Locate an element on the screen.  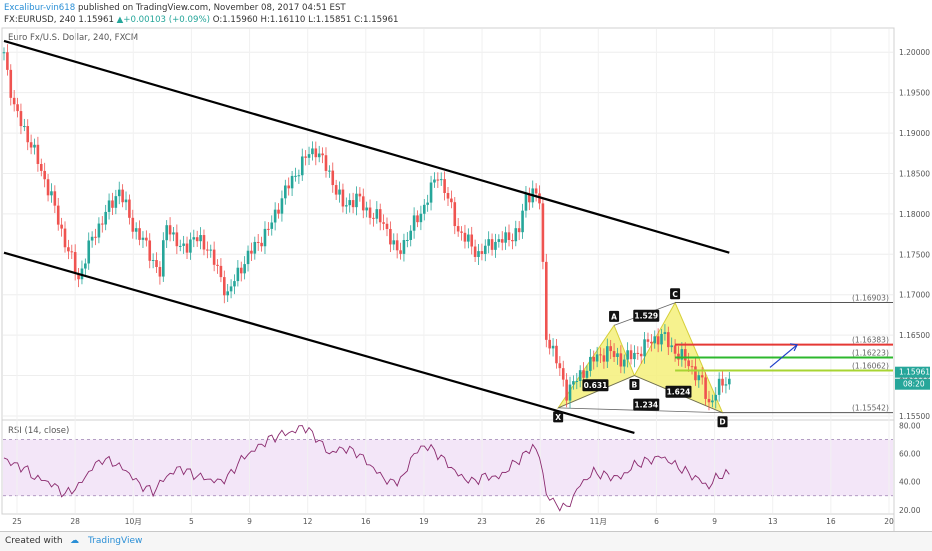
high-value: H:1.16110 is located at coordinates (283, 20).